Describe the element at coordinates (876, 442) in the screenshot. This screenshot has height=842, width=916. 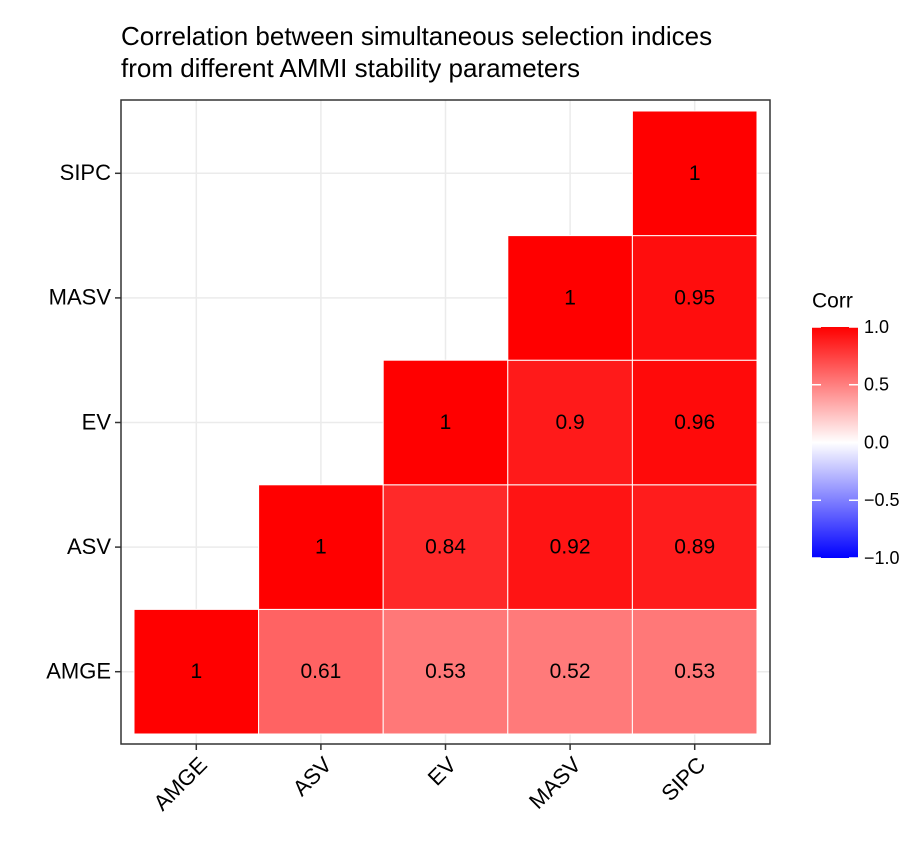
I see `colorbar-tick-label: 0.0` at that location.